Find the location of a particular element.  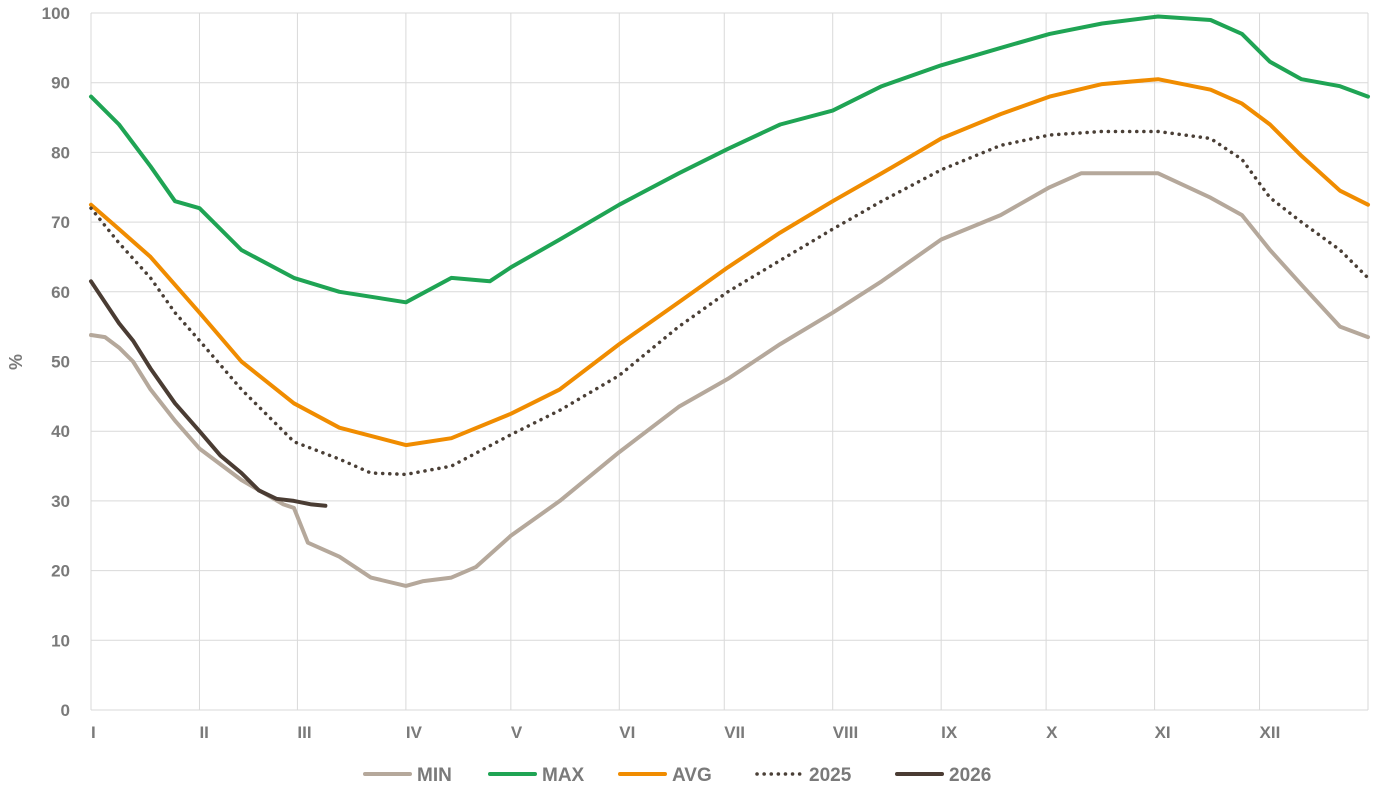

x-tick-label: I is located at coordinates (93, 732).